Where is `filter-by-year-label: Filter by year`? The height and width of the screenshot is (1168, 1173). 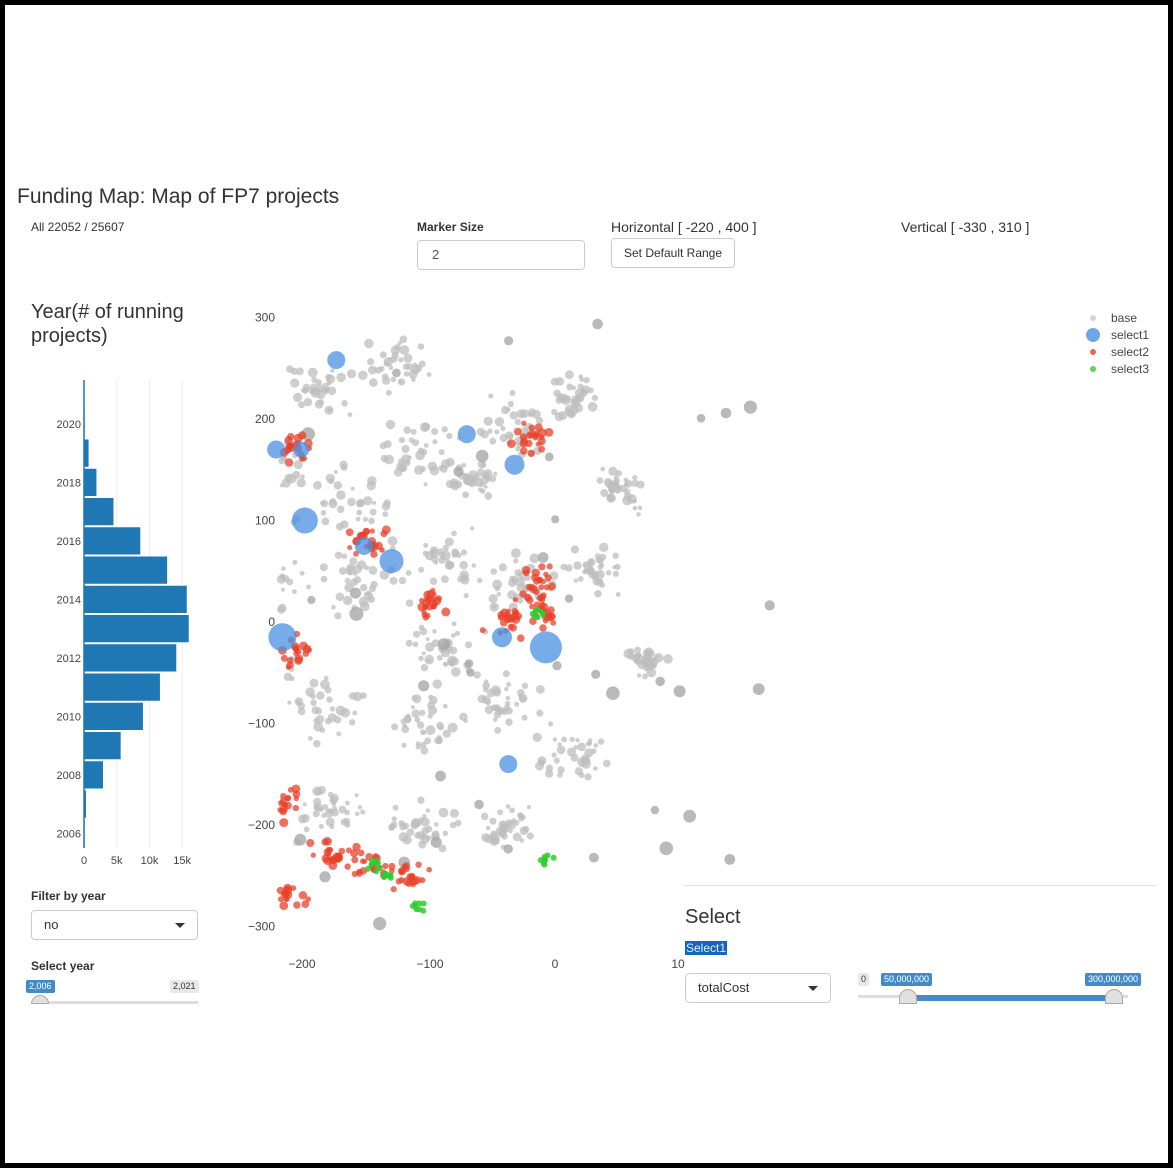
filter-by-year-label: Filter by year is located at coordinates (68, 896).